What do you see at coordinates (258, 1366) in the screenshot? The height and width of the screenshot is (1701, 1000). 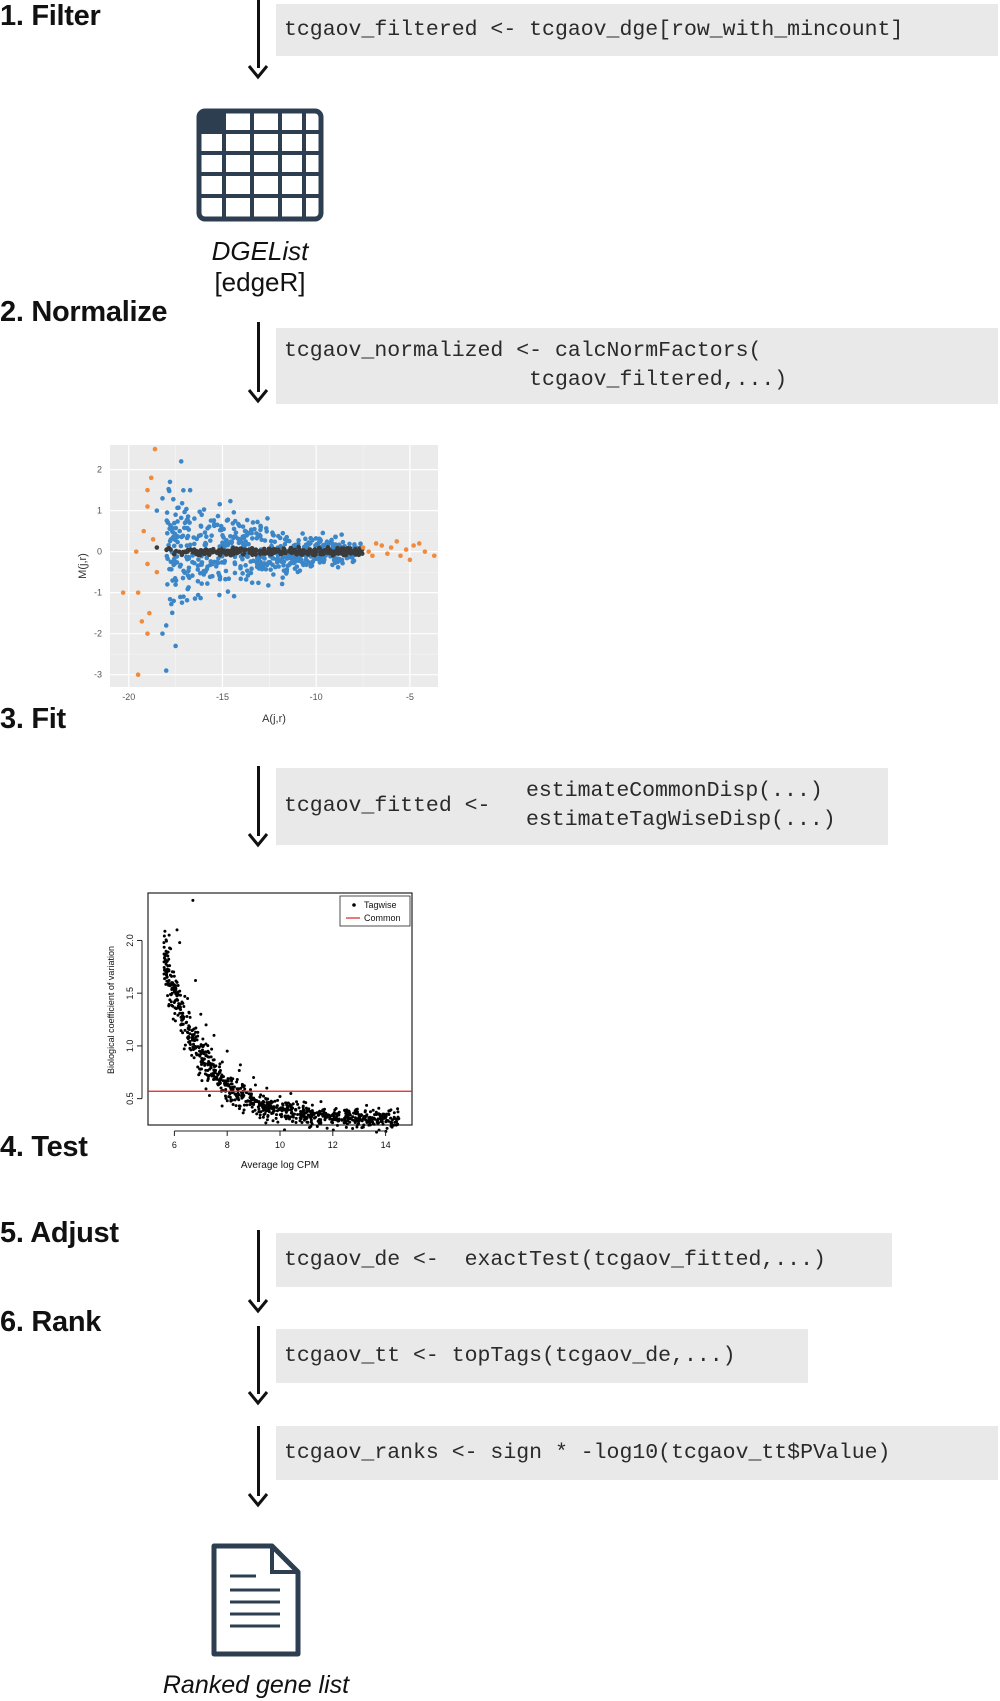 I see `arrow-adjust` at bounding box center [258, 1366].